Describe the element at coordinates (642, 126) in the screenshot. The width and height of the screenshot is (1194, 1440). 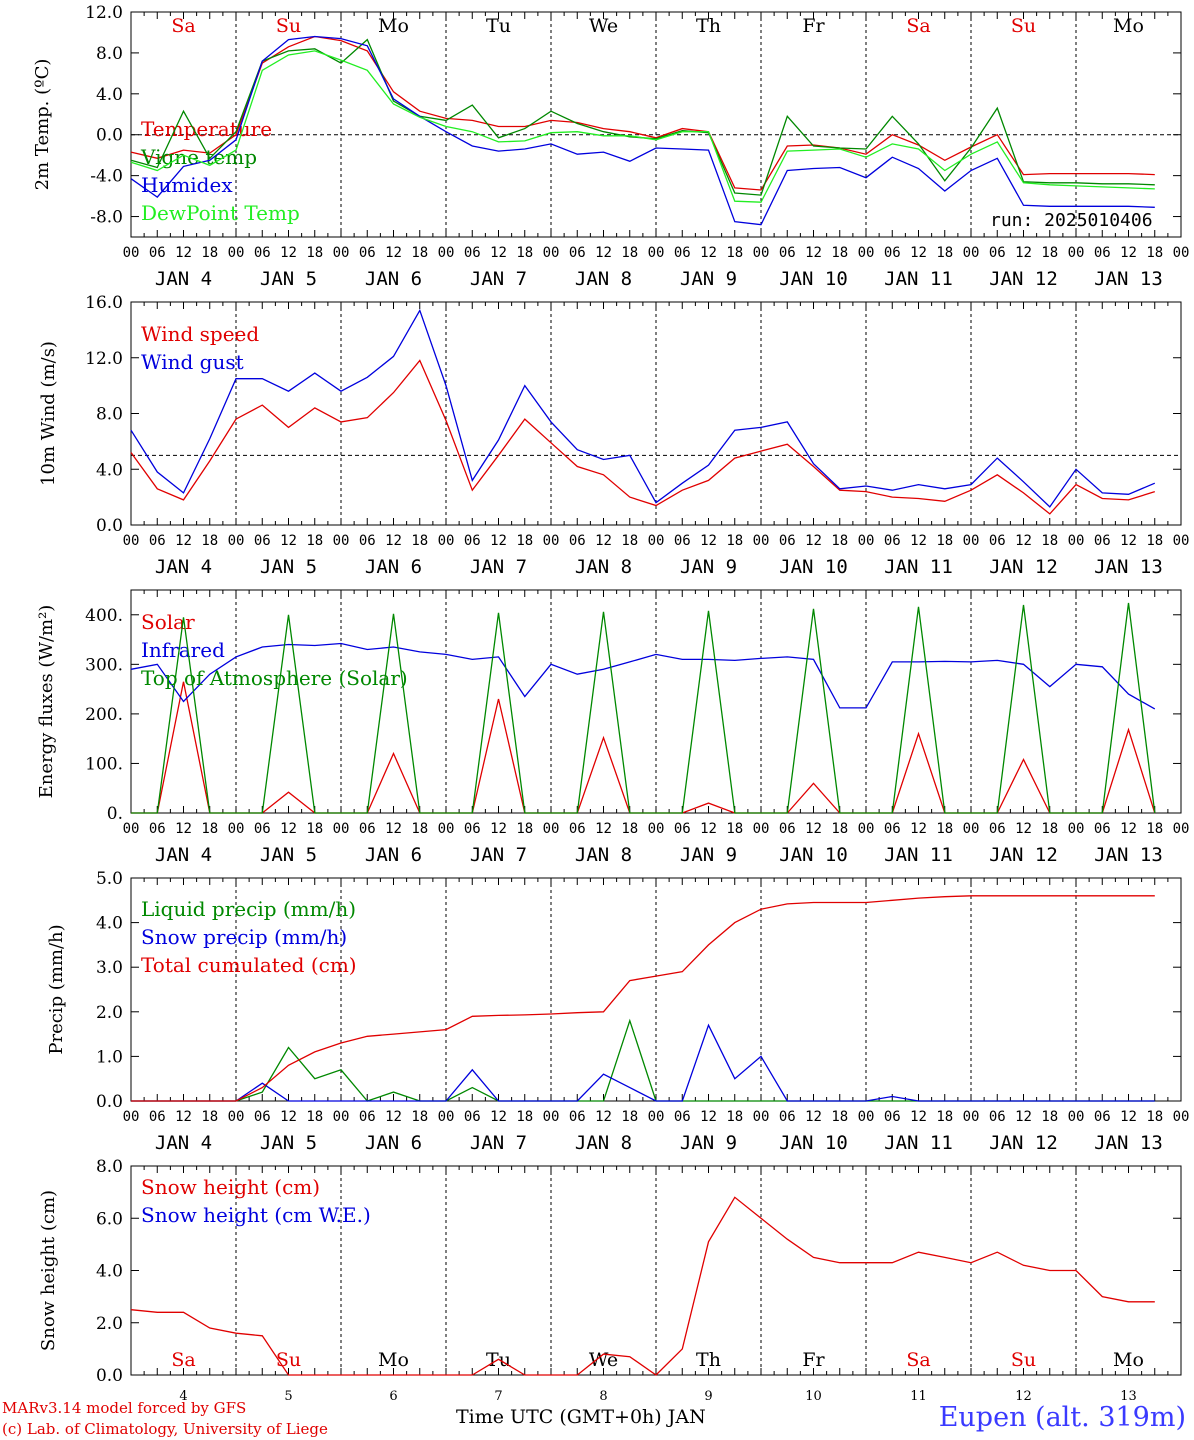
I see `series-line-dewpoint-temp` at that location.